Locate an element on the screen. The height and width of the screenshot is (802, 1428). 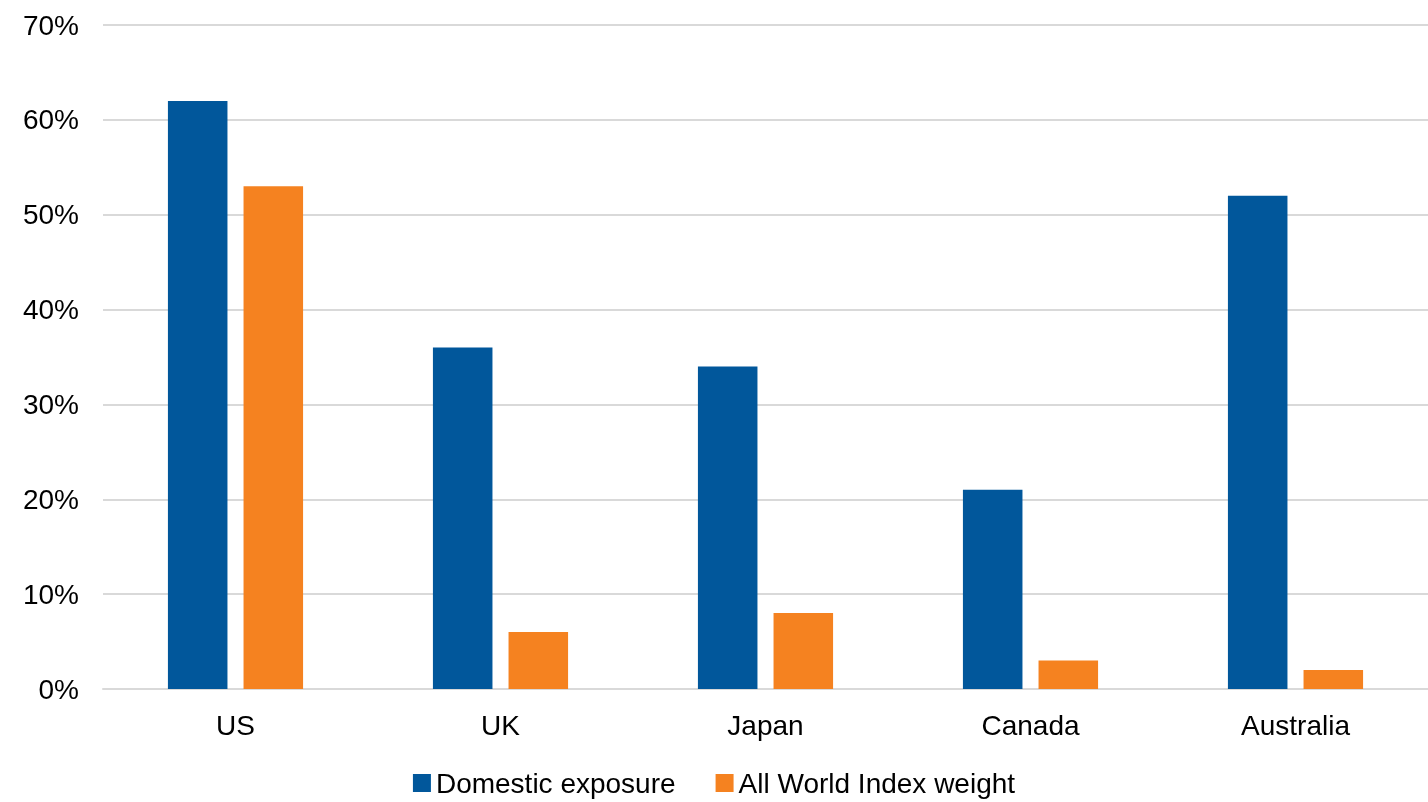
y-tick-label: 30% is located at coordinates (50, 404).